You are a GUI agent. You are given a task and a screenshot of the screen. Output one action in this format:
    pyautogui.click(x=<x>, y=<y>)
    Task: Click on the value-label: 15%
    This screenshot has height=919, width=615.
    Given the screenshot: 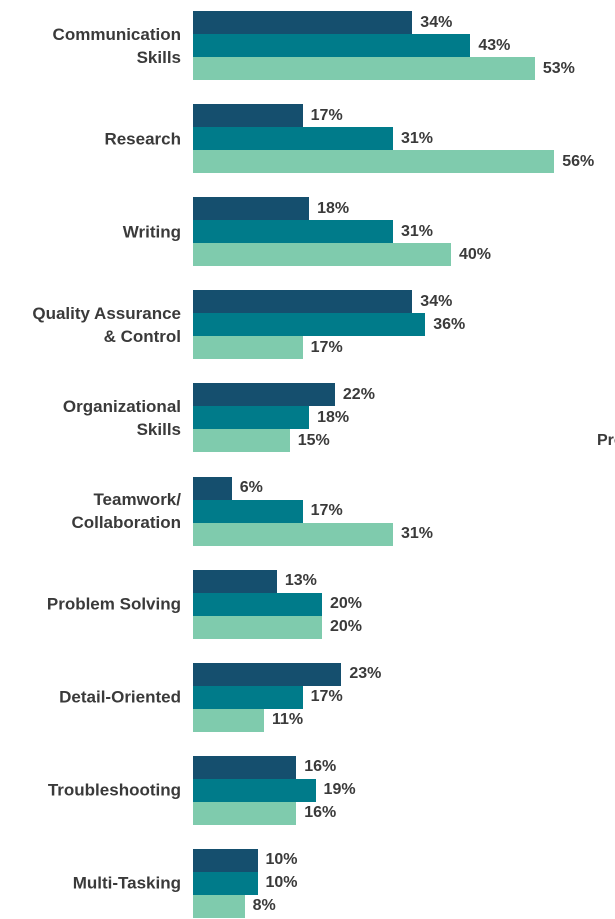 What is the action you would take?
    pyautogui.click(x=313, y=440)
    